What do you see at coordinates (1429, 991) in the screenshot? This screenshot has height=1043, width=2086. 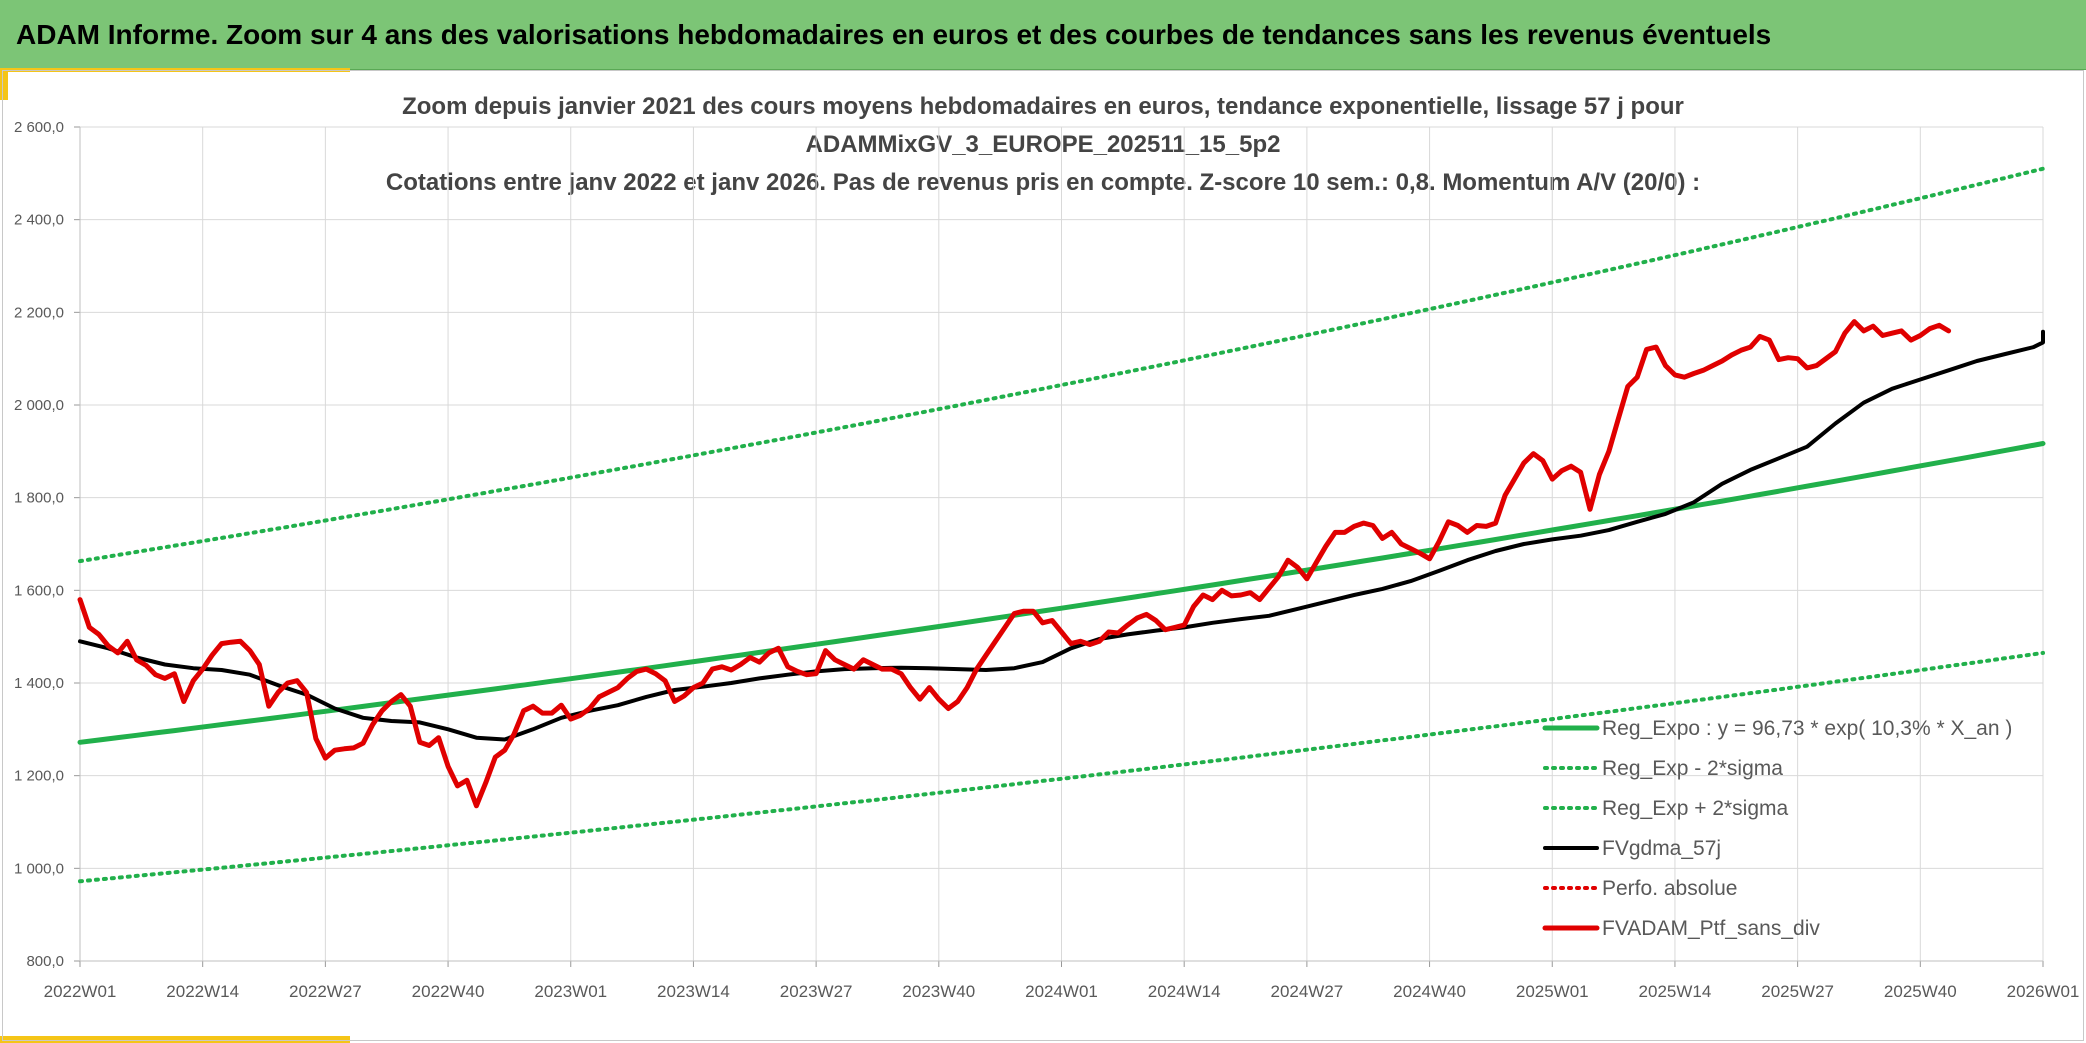 I see `x-tick-label: 2024W40` at bounding box center [1429, 991].